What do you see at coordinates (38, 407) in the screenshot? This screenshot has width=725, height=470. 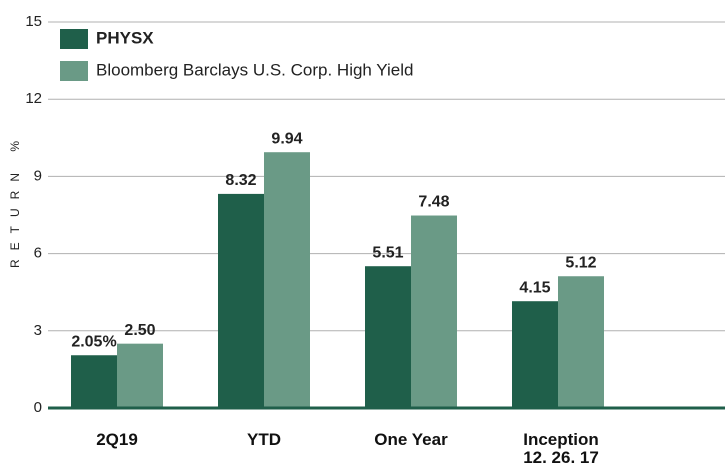 I see `y-tick-label: 0` at bounding box center [38, 407].